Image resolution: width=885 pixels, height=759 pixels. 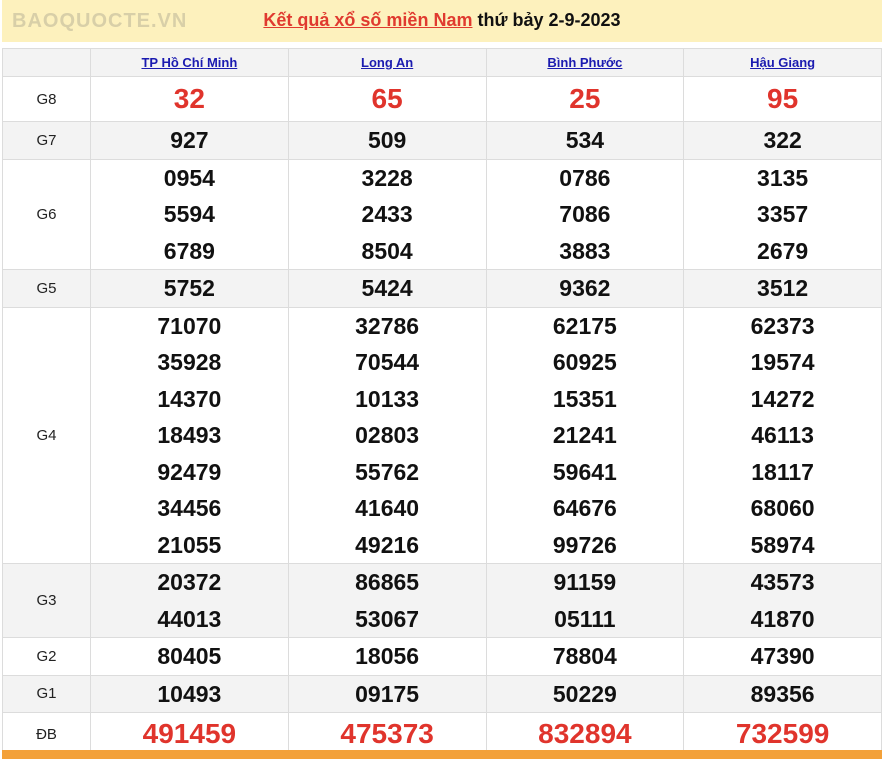 I want to click on prize-number: 475373, so click(x=387, y=733).